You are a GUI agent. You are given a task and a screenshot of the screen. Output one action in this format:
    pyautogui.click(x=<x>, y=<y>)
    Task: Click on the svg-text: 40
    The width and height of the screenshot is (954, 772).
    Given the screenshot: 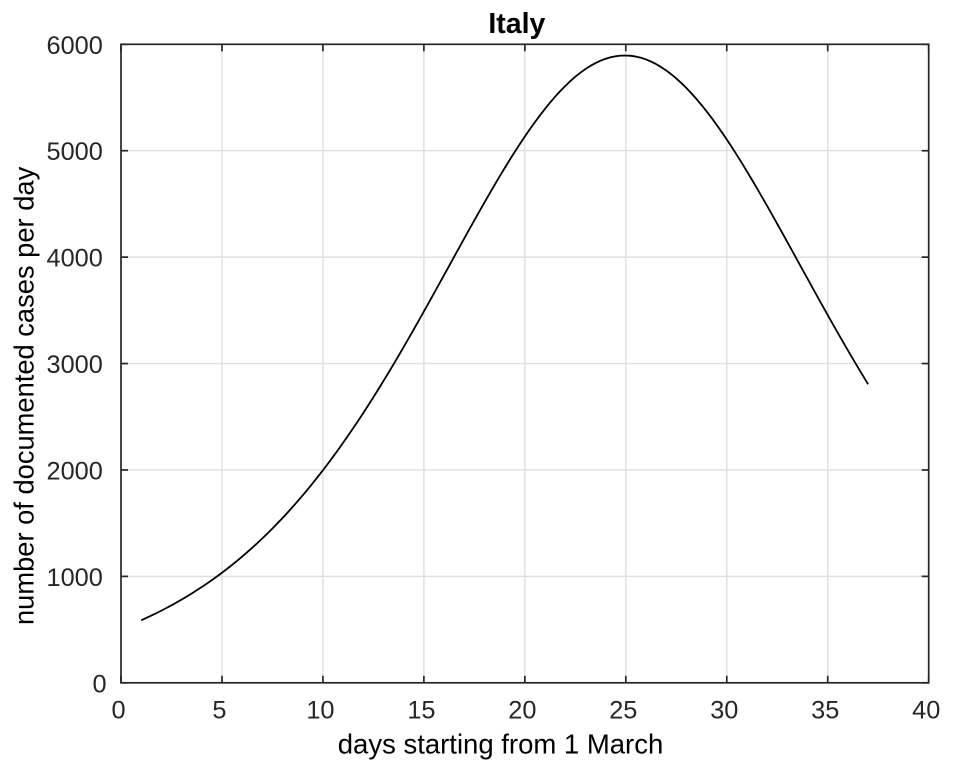 What is the action you would take?
    pyautogui.click(x=926, y=711)
    